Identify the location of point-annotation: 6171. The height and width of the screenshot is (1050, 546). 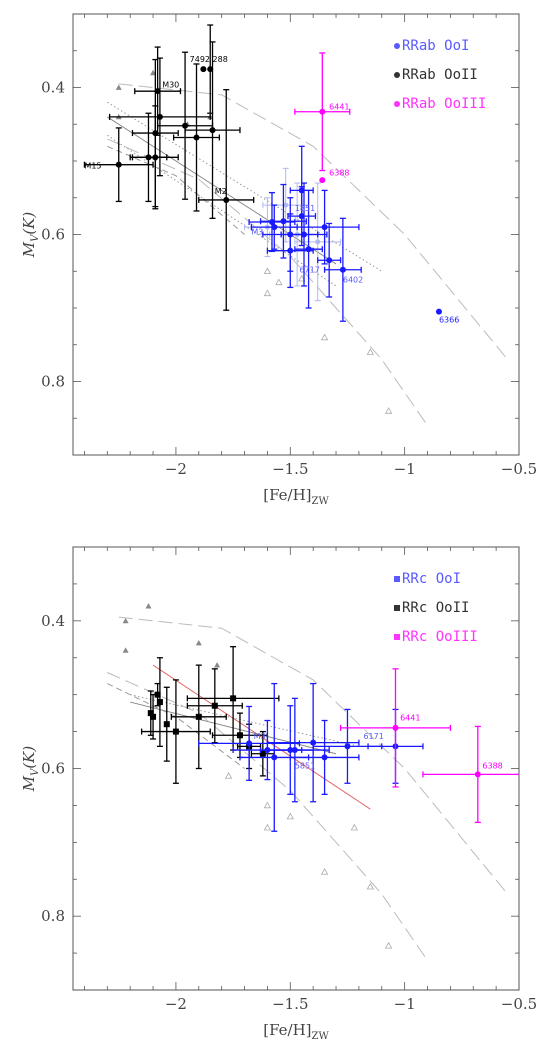
(373, 736).